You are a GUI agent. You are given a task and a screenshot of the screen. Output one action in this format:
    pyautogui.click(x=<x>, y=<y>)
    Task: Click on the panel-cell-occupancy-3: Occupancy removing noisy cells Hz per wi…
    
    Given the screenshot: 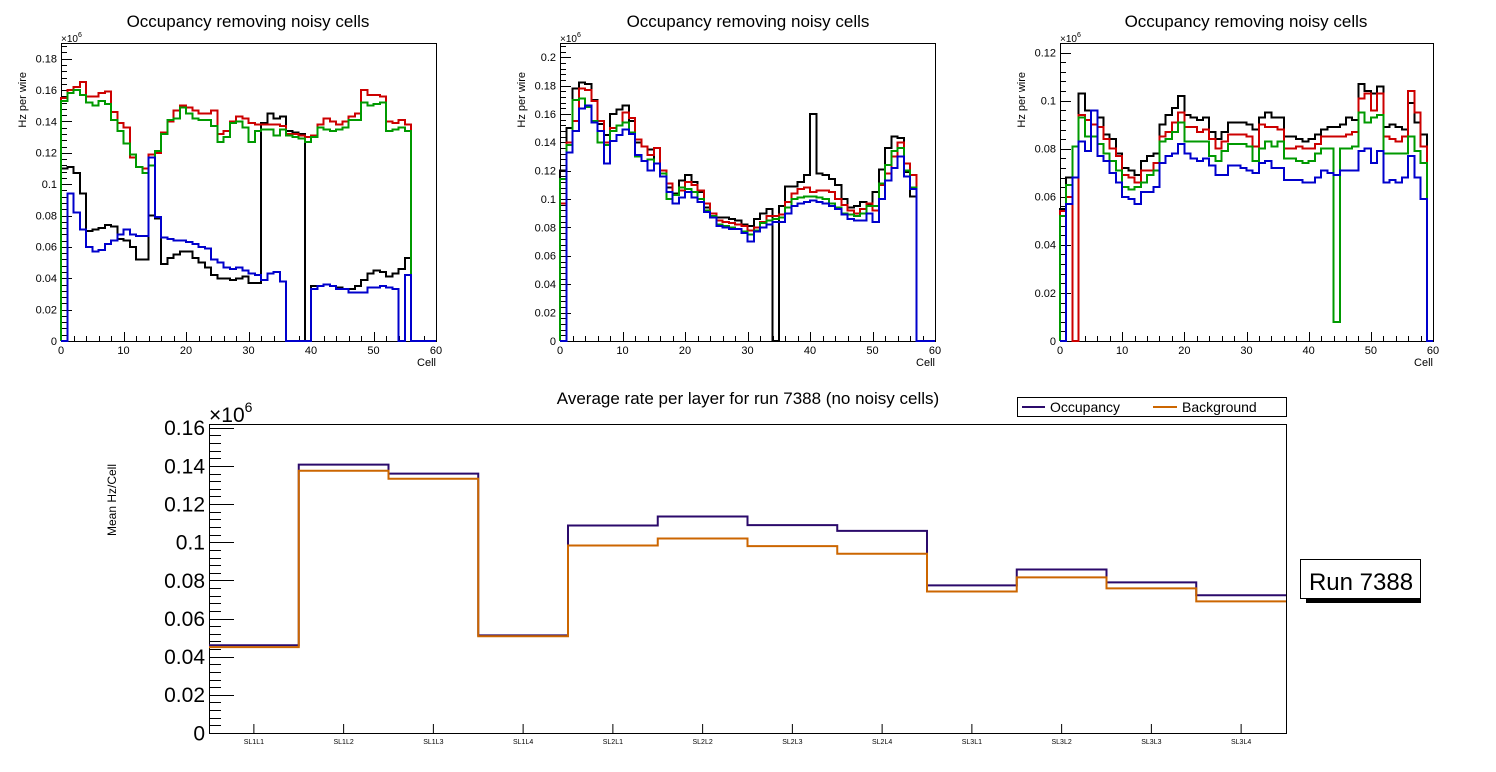 What is the action you would take?
    pyautogui.click(x=1227, y=190)
    